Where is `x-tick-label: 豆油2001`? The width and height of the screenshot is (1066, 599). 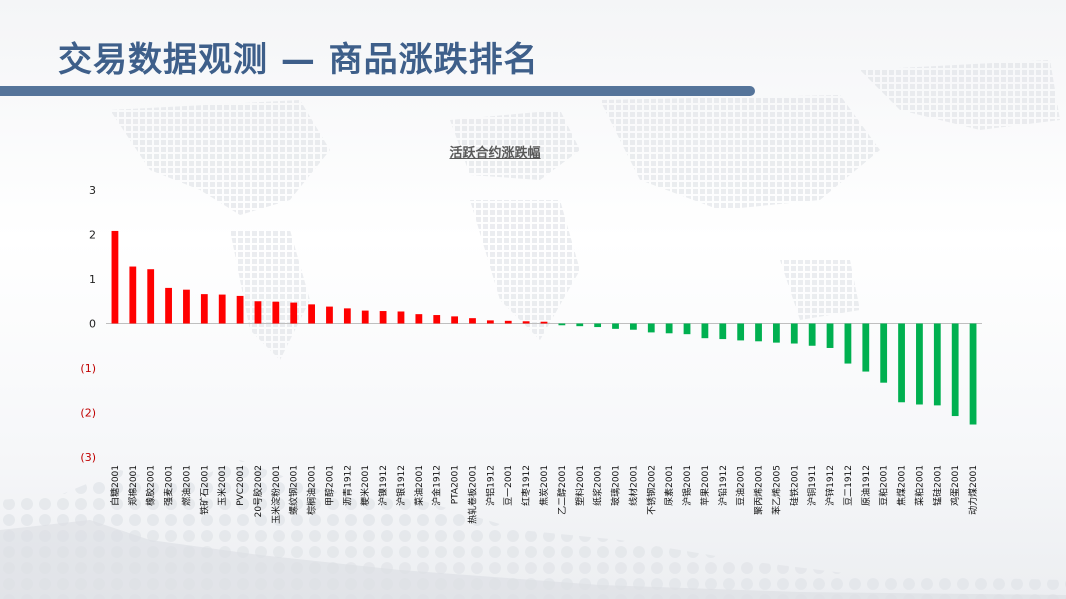
x-tick-label: 豆油2001 is located at coordinates (741, 485).